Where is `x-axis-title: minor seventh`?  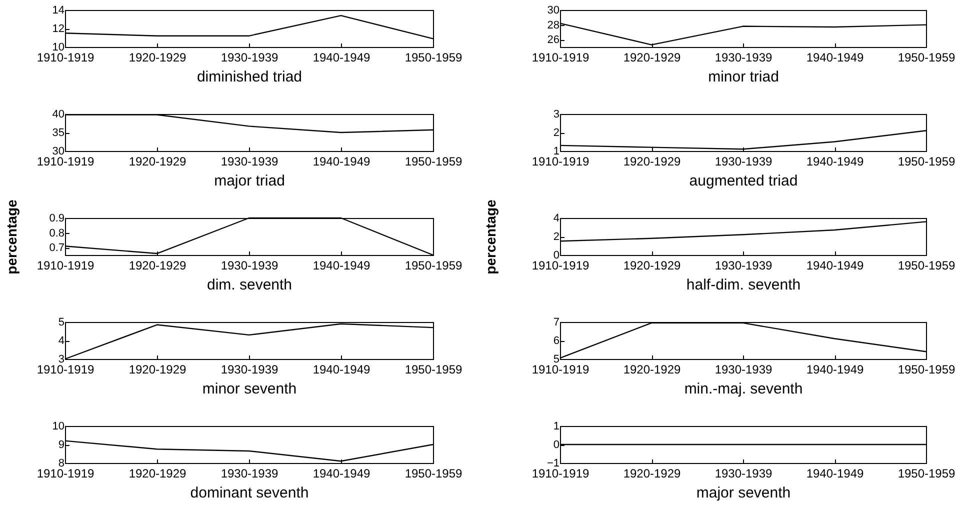
x-axis-title: minor seventh is located at coordinates (249, 389).